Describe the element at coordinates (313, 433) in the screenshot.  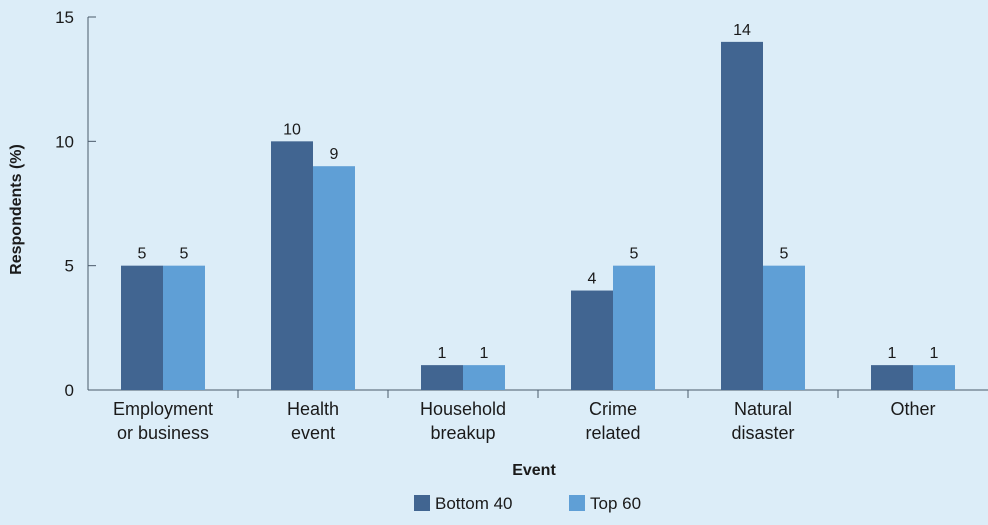
I see `category-label: event` at that location.